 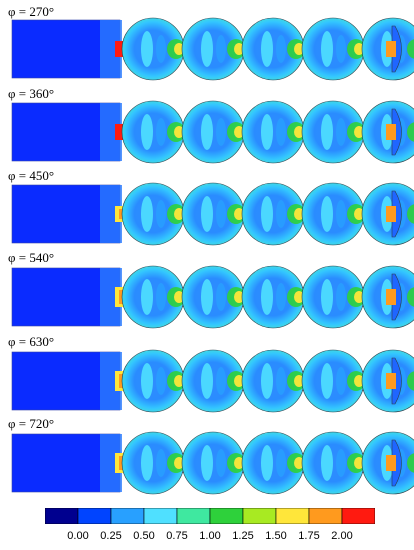 I want to click on colorbar-tick-2: 0.25, so click(x=111, y=536).